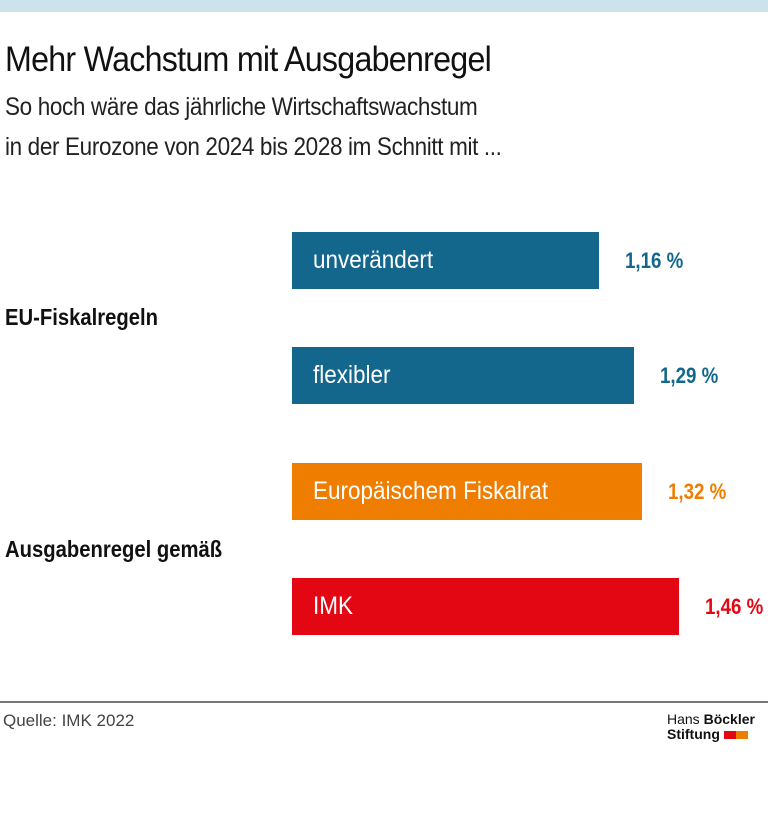  Describe the element at coordinates (734, 606) in the screenshot. I see `data-label: 1,46 %` at that location.